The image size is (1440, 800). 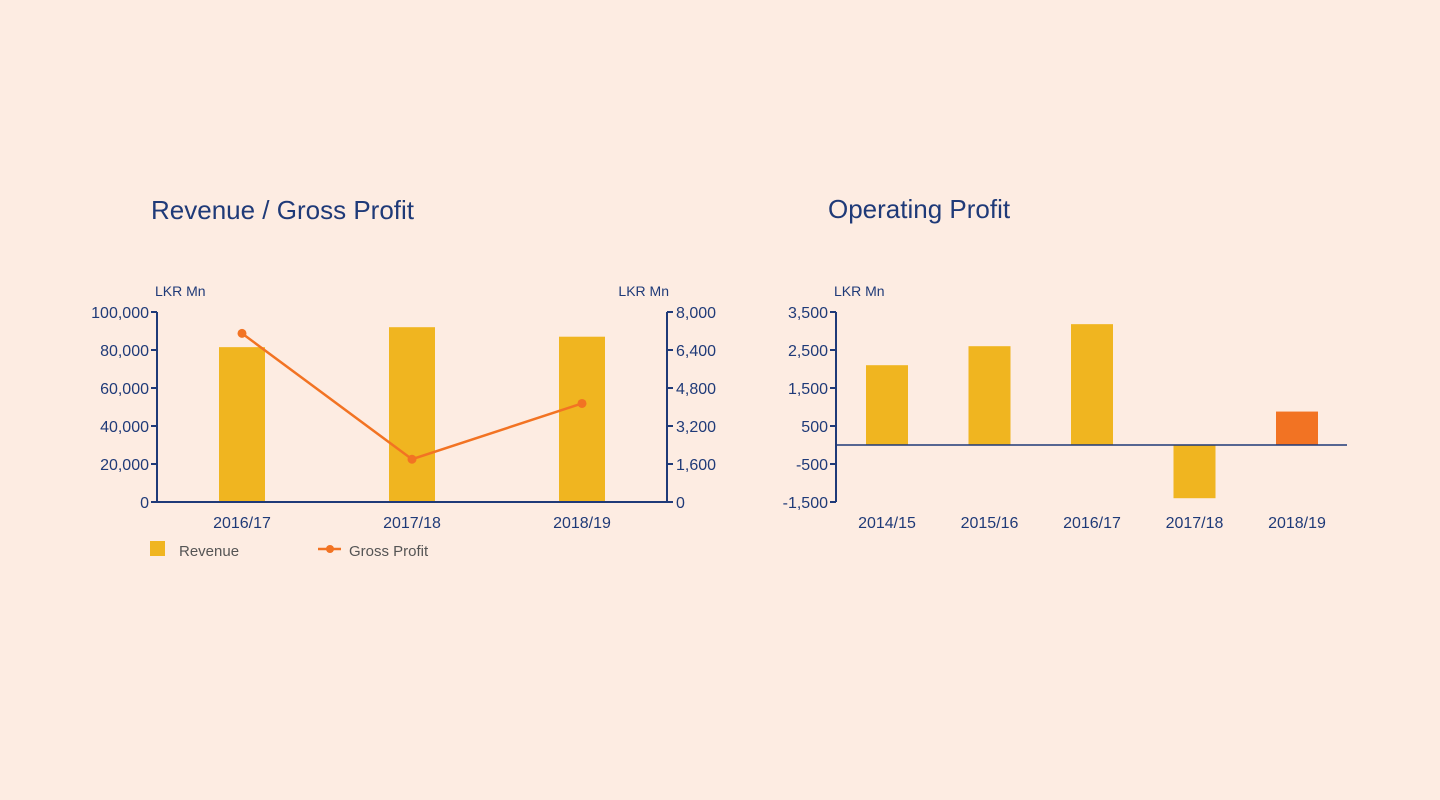 What do you see at coordinates (696, 427) in the screenshot?
I see `chart1-right-tick-label: 3,200` at bounding box center [696, 427].